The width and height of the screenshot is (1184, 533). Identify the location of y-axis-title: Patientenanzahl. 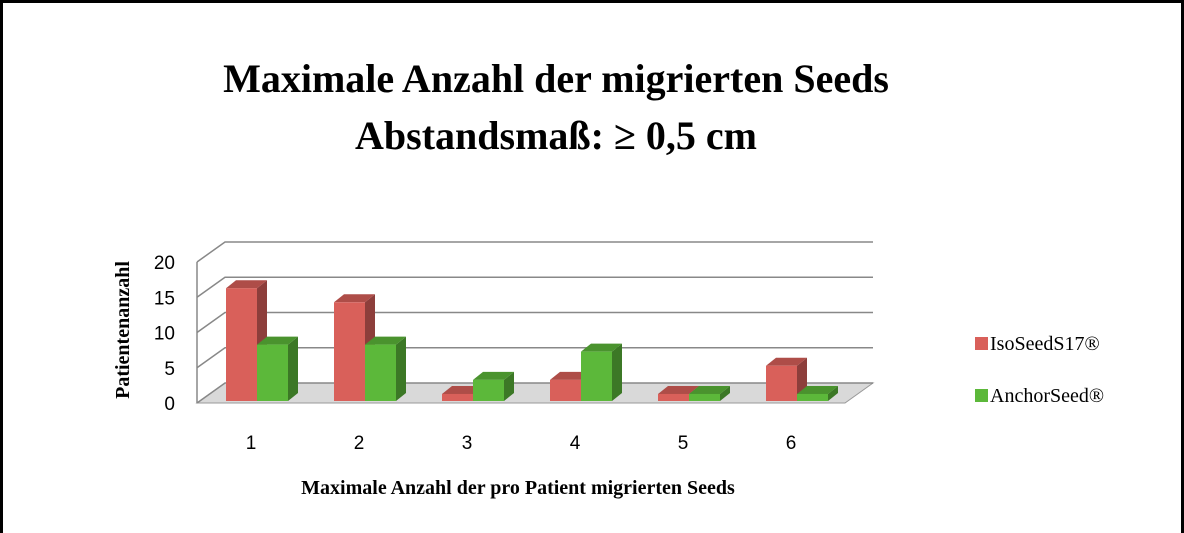
(123, 330).